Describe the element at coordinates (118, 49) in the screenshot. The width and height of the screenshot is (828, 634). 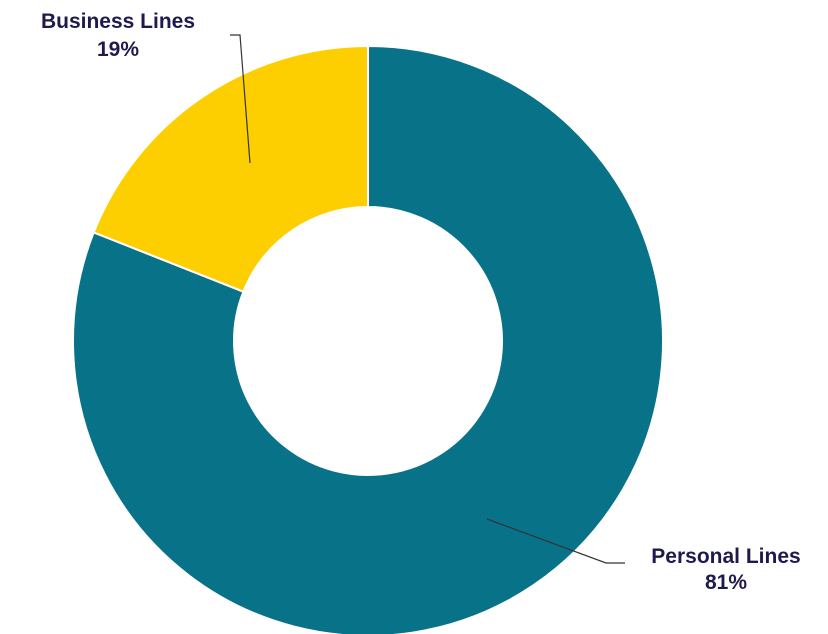
I see `slice-value-business-lines: 19%` at that location.